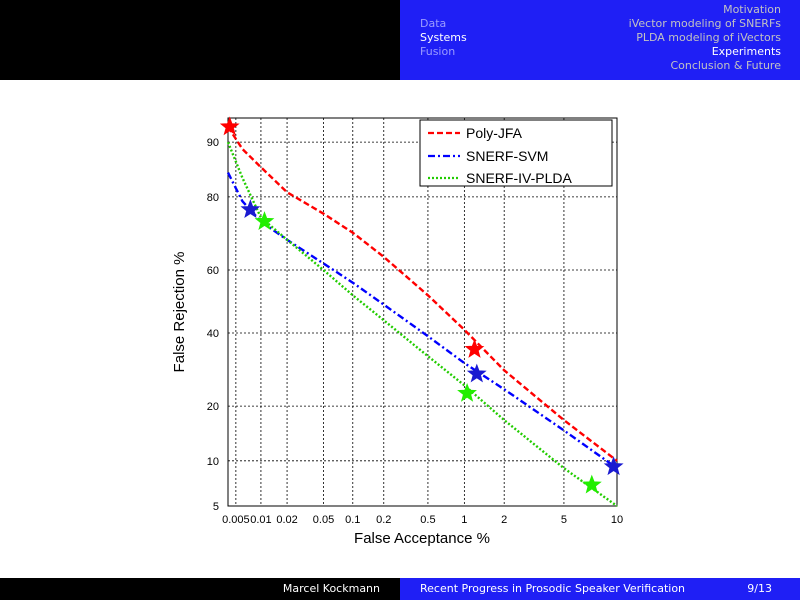  Describe the element at coordinates (507, 156) in the screenshot. I see `legend-label-snerf-svm: SNERF-SVM` at that location.